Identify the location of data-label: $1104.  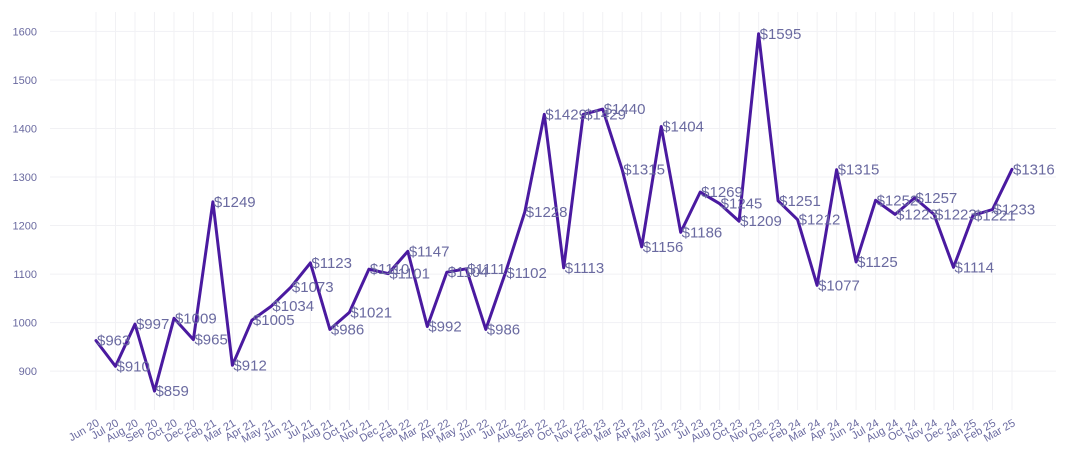
(468, 272).